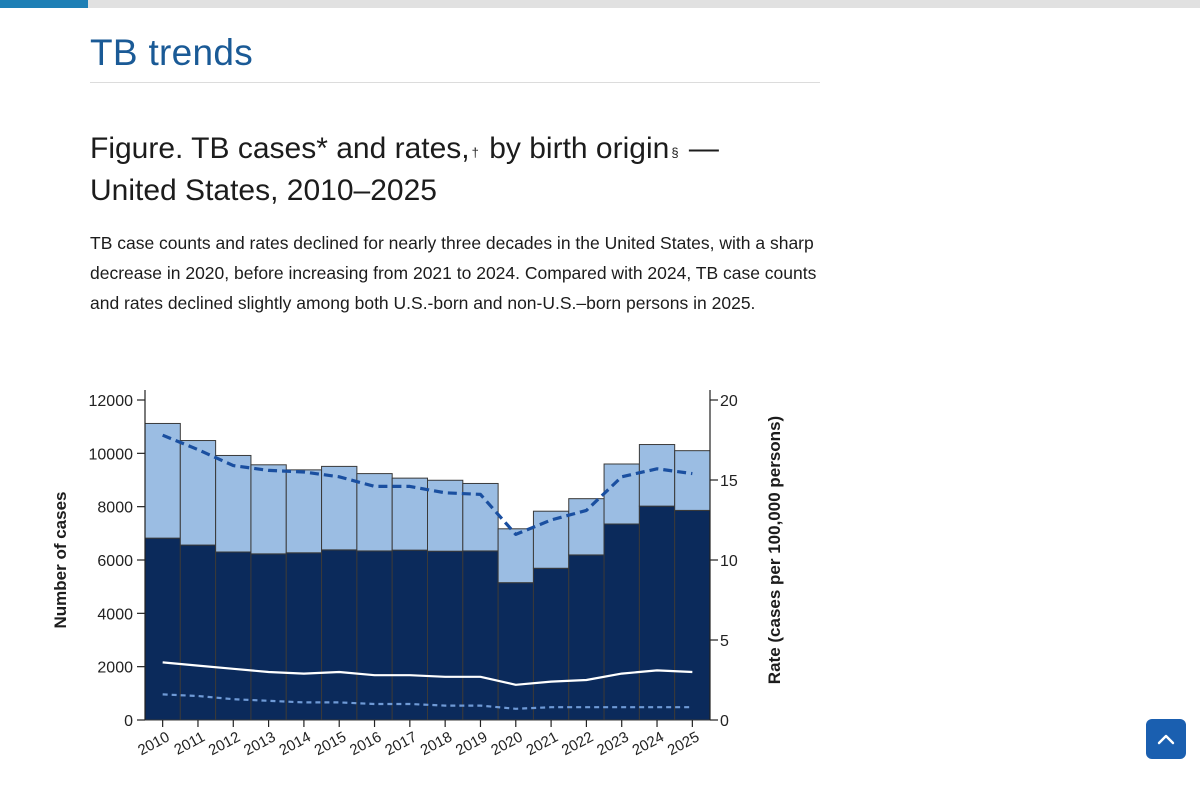  I want to click on bar-non-us-born-2018, so click(445, 635).